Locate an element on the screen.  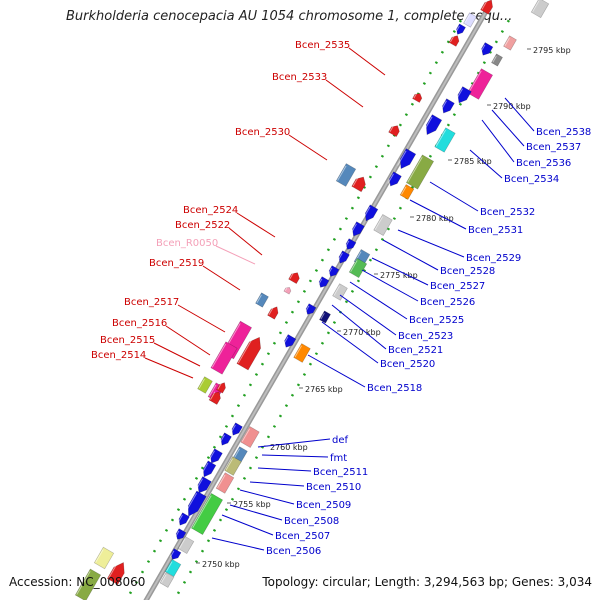
gene-label-bcen_2522: Bcen_2522 is located at coordinates (202, 225).